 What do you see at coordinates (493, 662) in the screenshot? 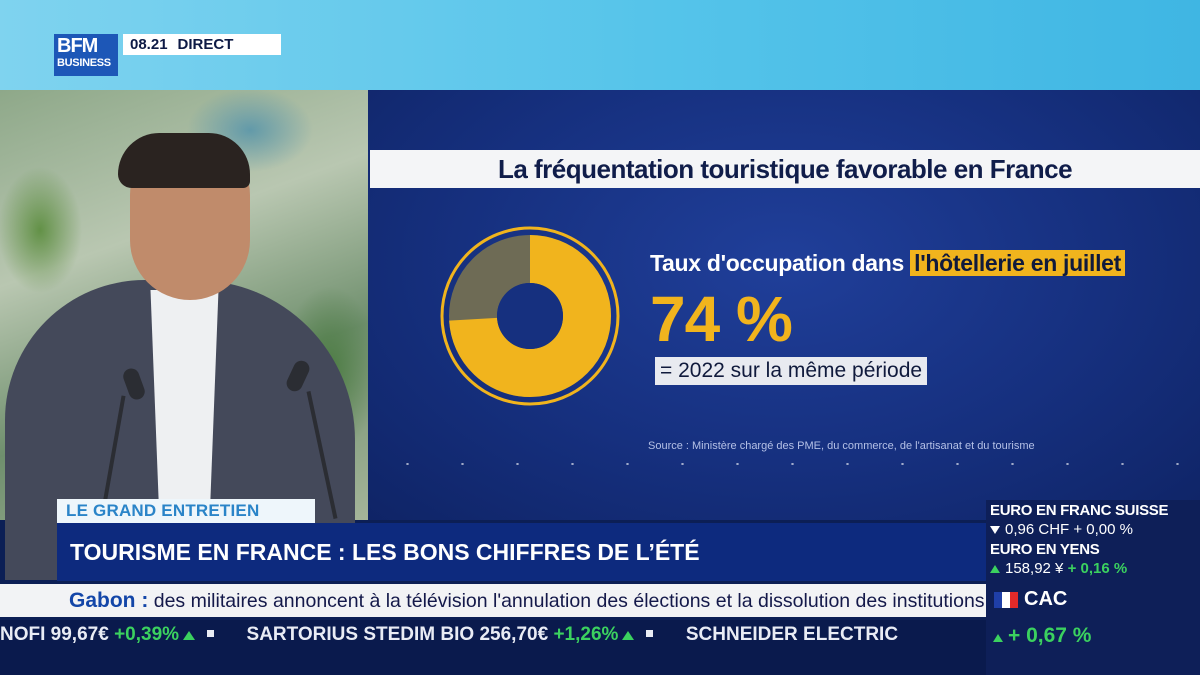
I see `bottom-bar` at bounding box center [493, 662].